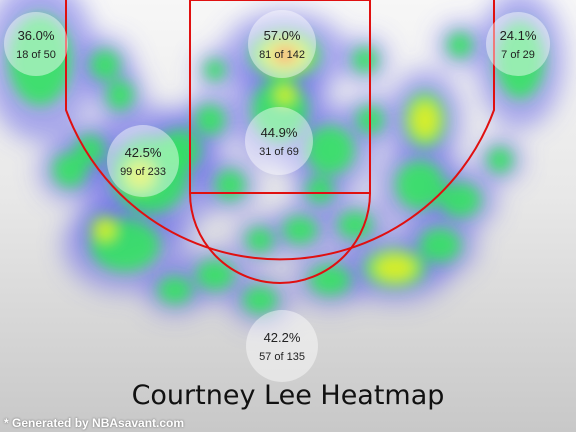 Image resolution: width=576 pixels, height=432 pixels. I want to click on zone-count-label: 99 of 233, so click(143, 172).